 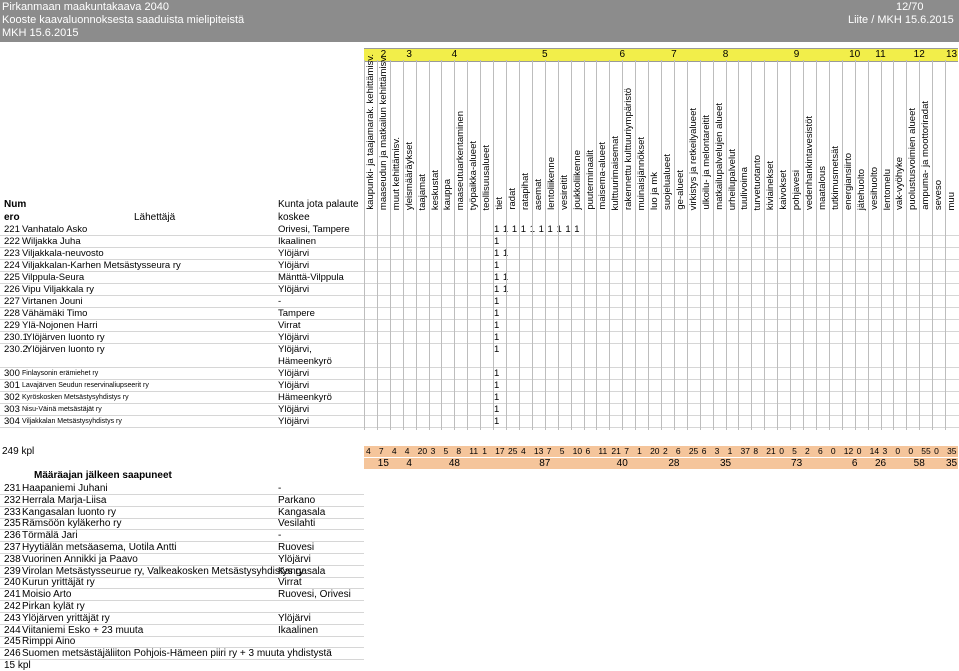 I want to click on column-total: 21, so click(x=771, y=451).